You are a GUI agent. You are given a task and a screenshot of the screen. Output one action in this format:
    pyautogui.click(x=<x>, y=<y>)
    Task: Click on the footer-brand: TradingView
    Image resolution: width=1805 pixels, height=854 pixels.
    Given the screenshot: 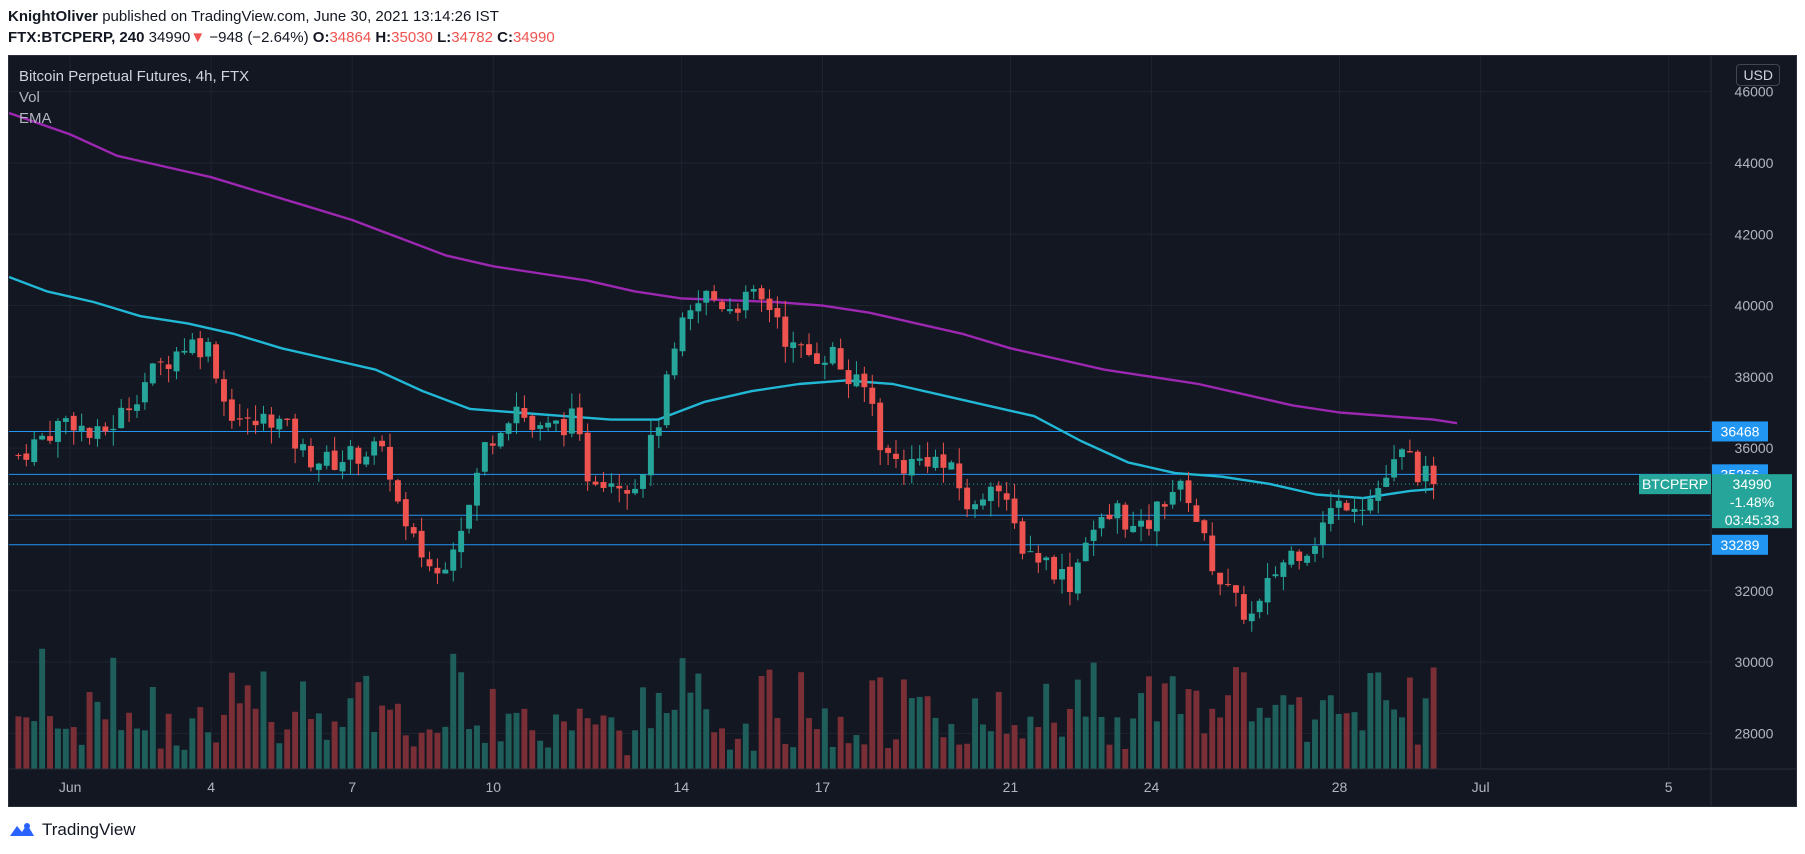 What is the action you would take?
    pyautogui.click(x=72, y=830)
    